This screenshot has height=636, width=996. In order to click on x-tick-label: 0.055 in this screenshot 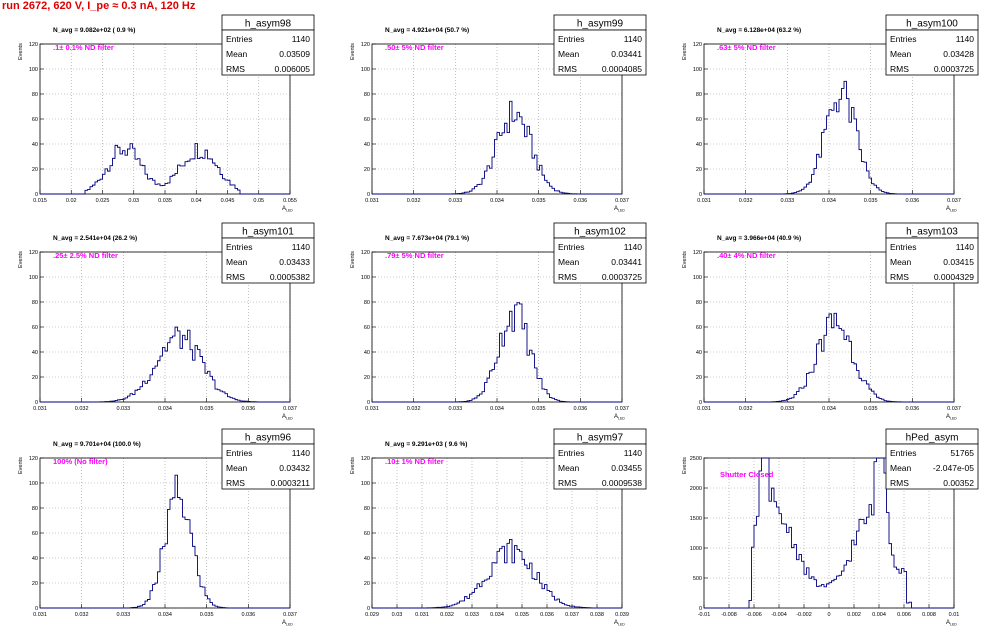, I will do `click(290, 201)`.